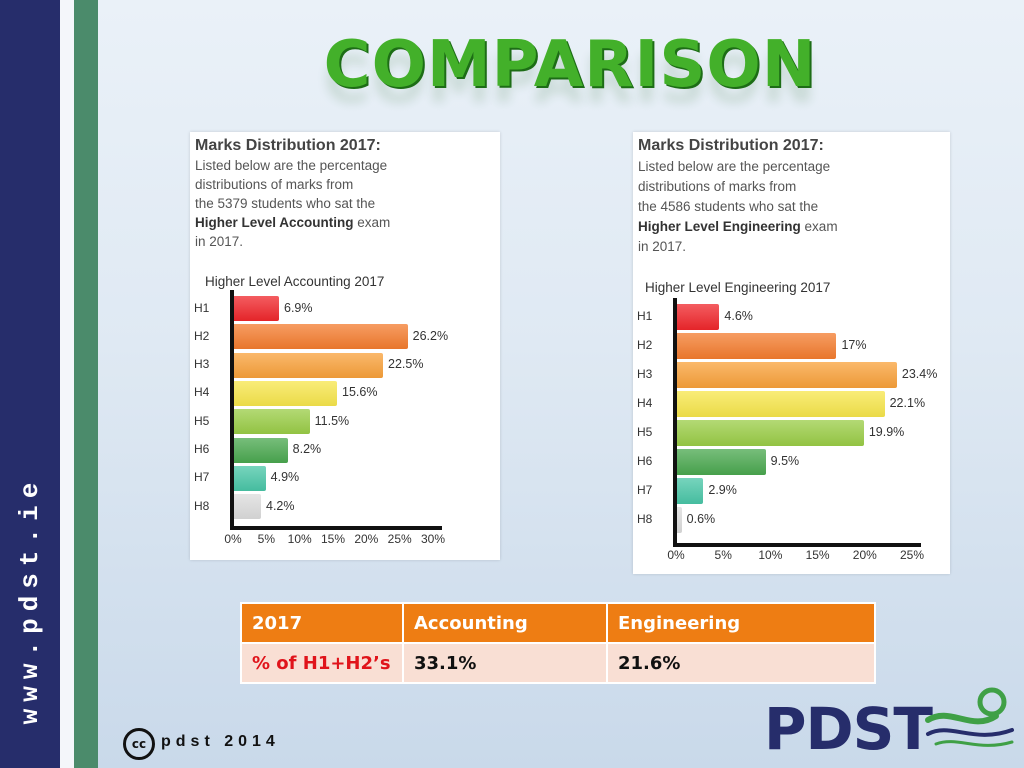 The image size is (1024, 768). I want to click on data-label: 0.6%, so click(701, 519).